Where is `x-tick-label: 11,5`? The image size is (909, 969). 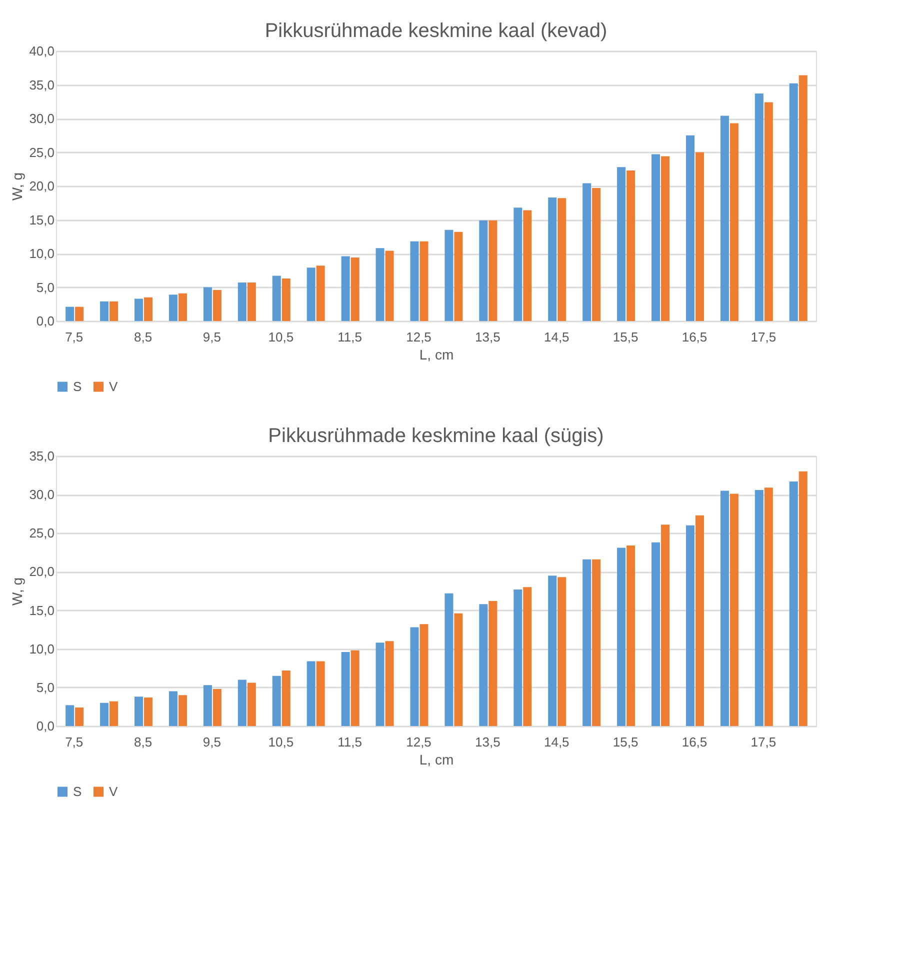 x-tick-label: 11,5 is located at coordinates (350, 742).